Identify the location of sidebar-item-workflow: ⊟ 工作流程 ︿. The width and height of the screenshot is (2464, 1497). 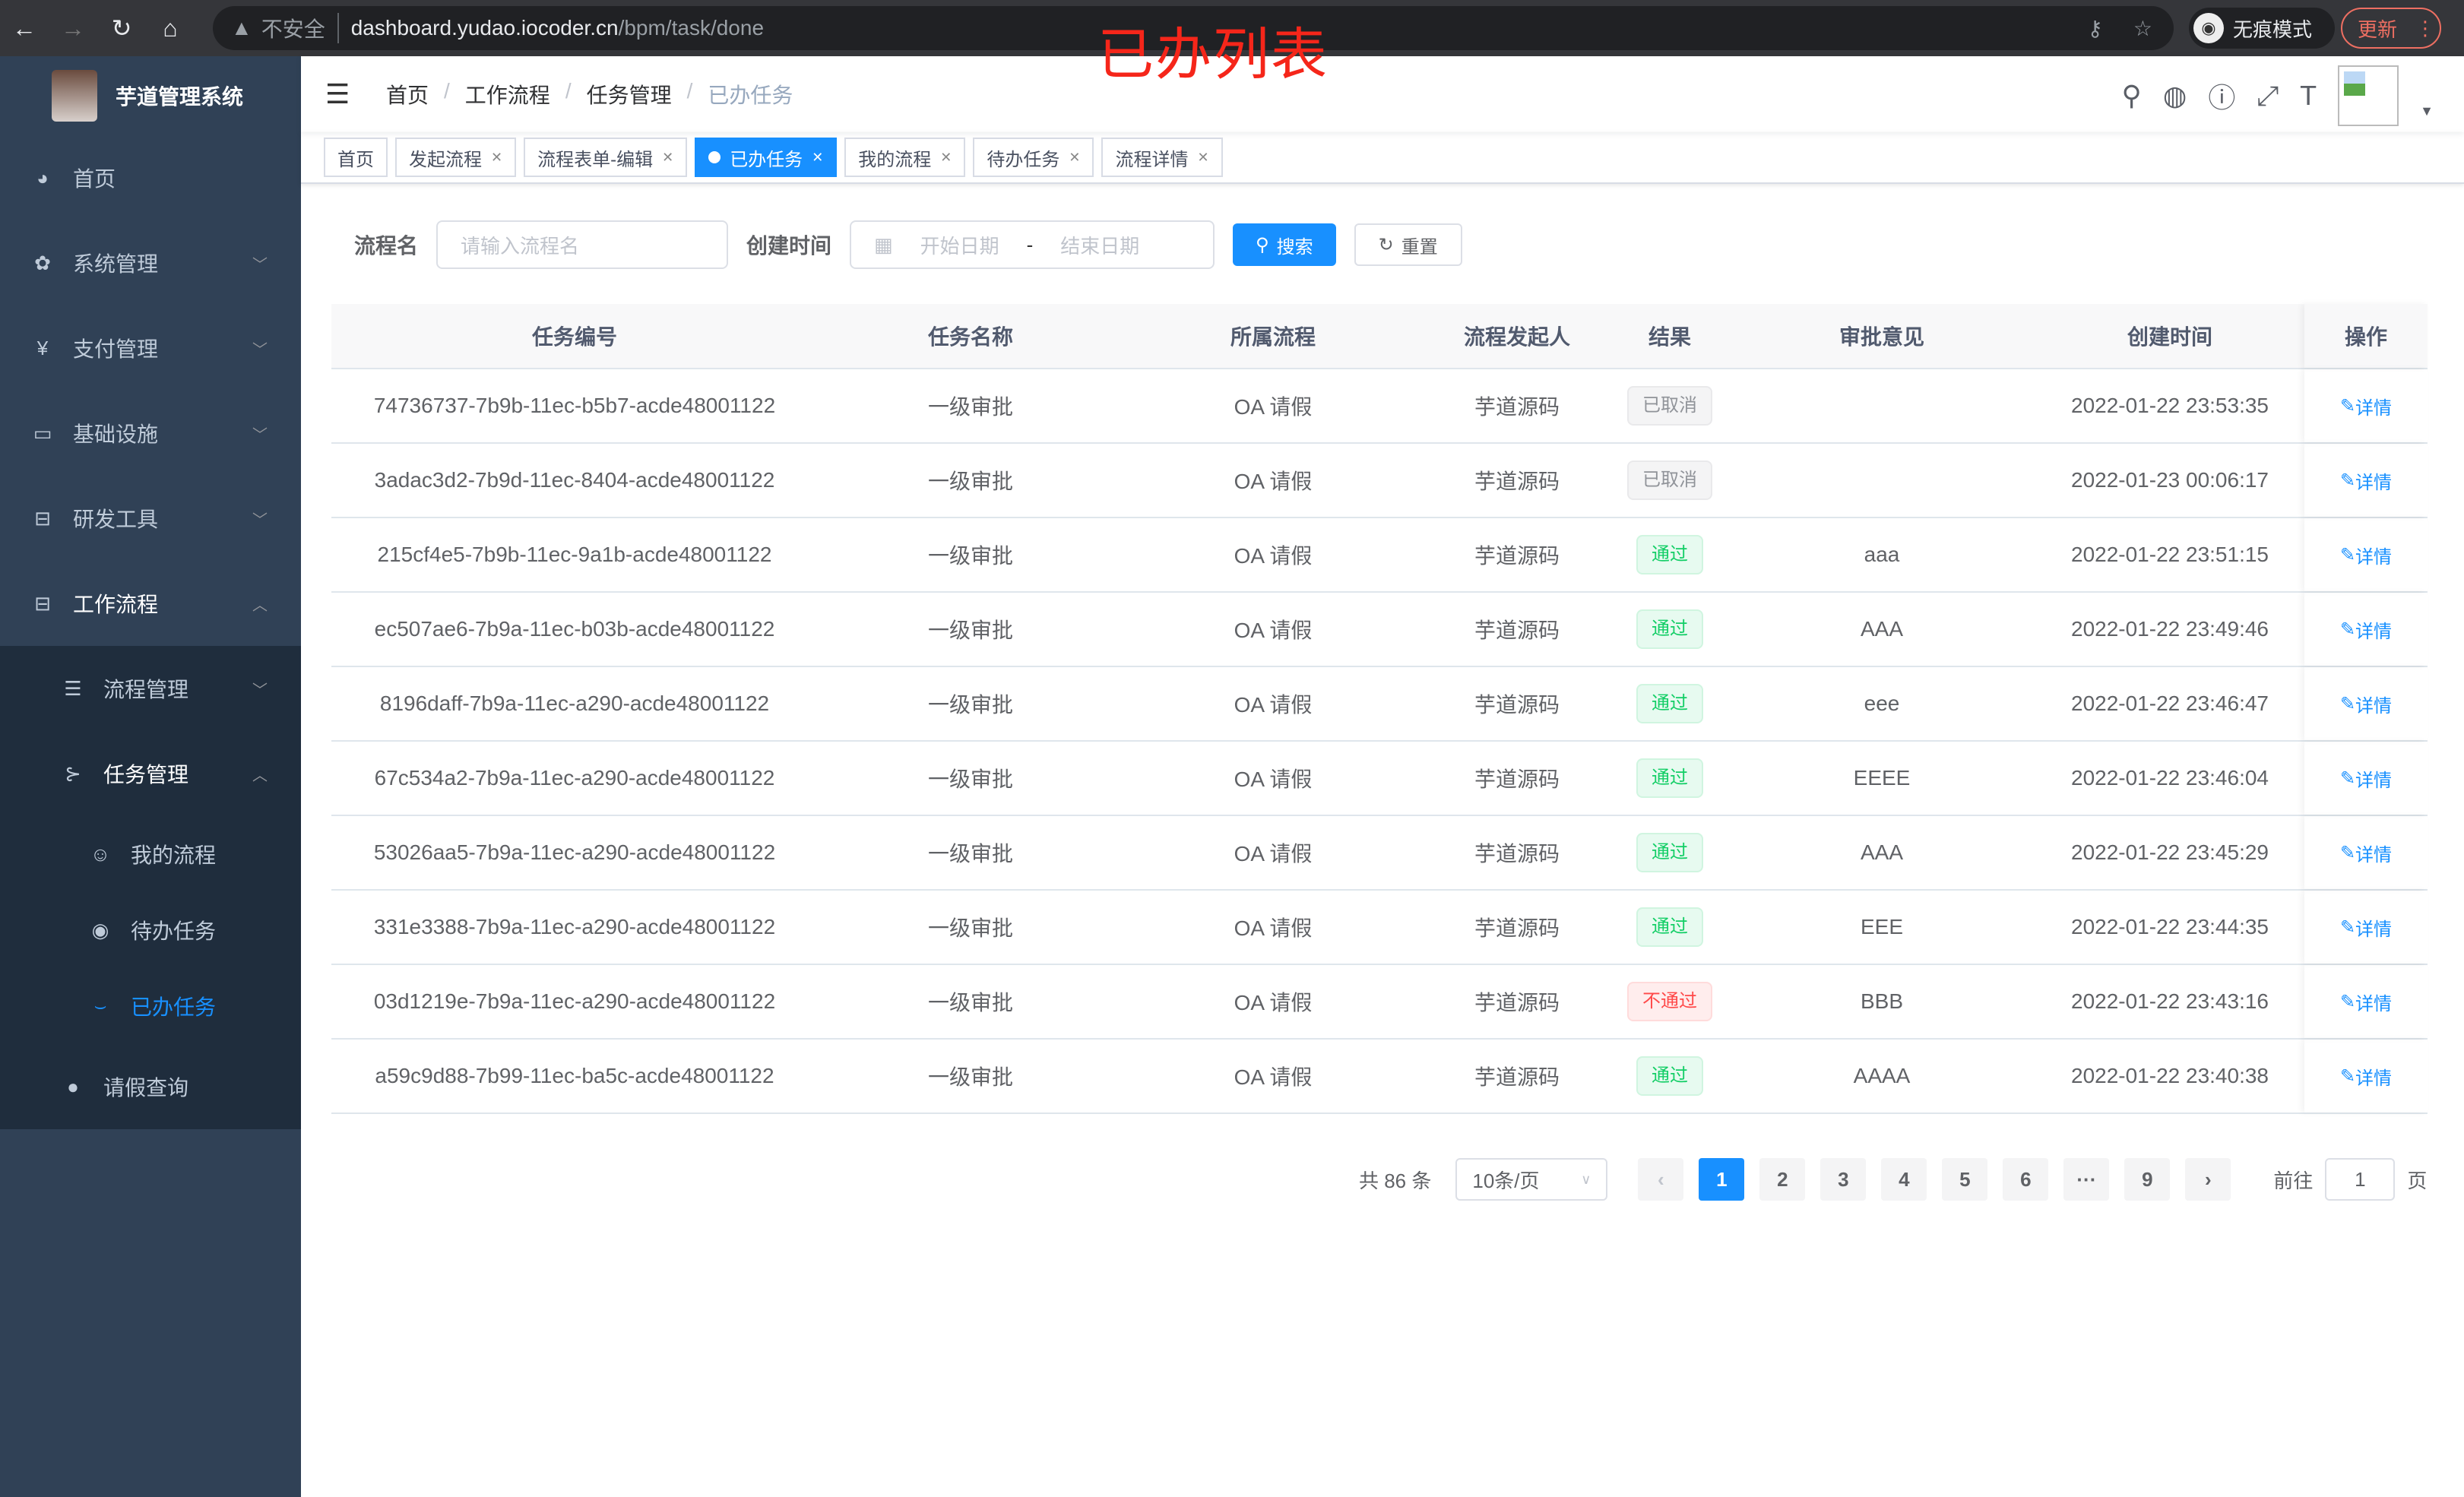
(150, 603).